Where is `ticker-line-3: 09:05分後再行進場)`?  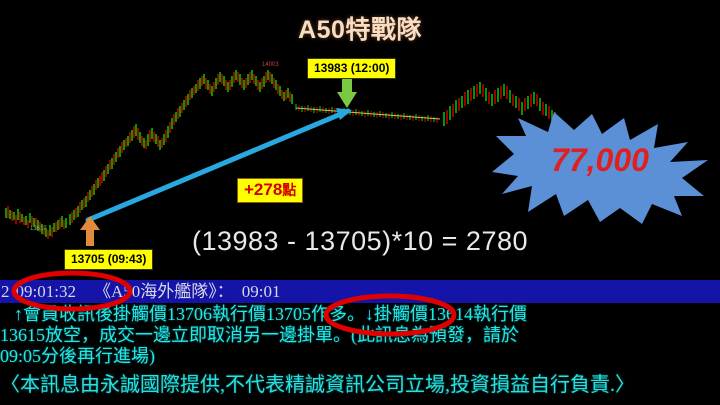 ticker-line-3: 09:05分後再行進場) is located at coordinates (77, 356).